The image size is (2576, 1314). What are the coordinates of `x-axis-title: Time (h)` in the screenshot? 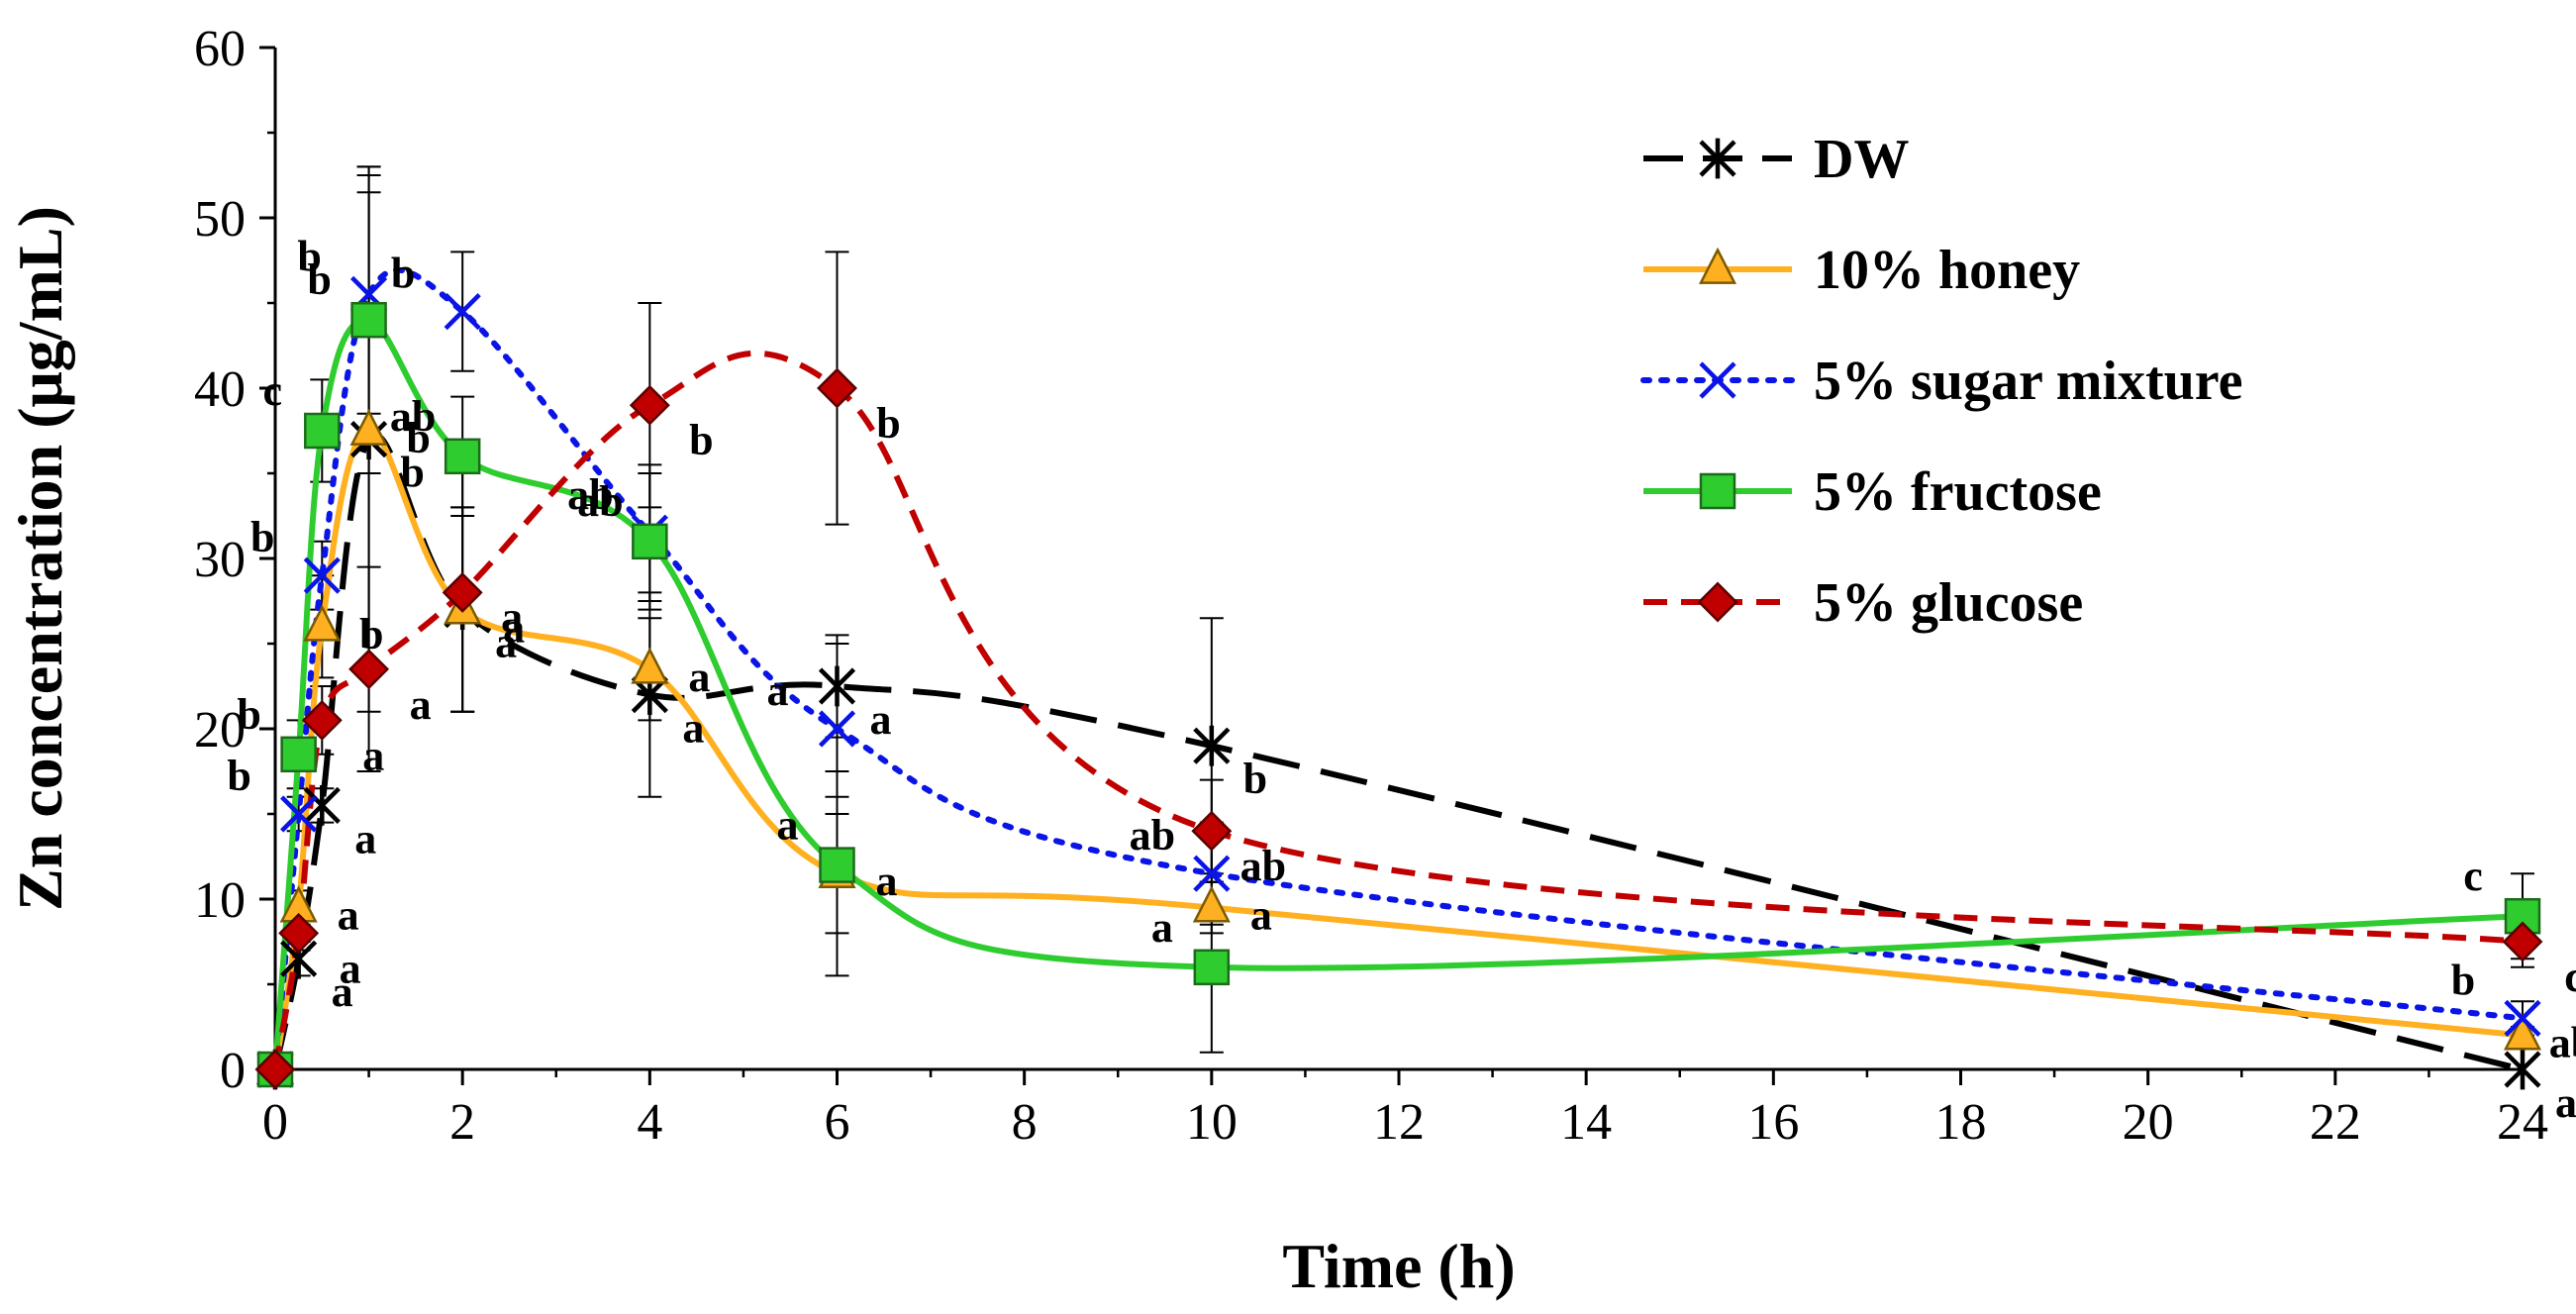 It's located at (1398, 1266).